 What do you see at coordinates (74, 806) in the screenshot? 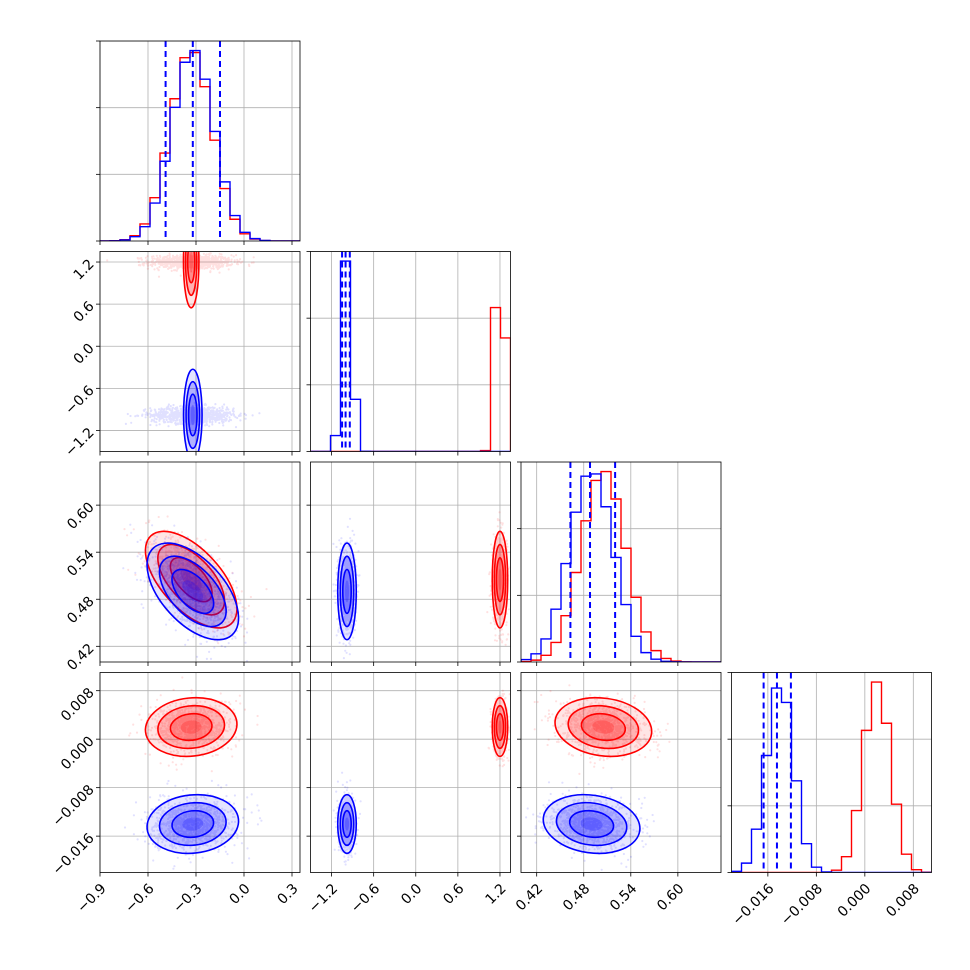
I see `y-tick-label: −0.008` at bounding box center [74, 806].